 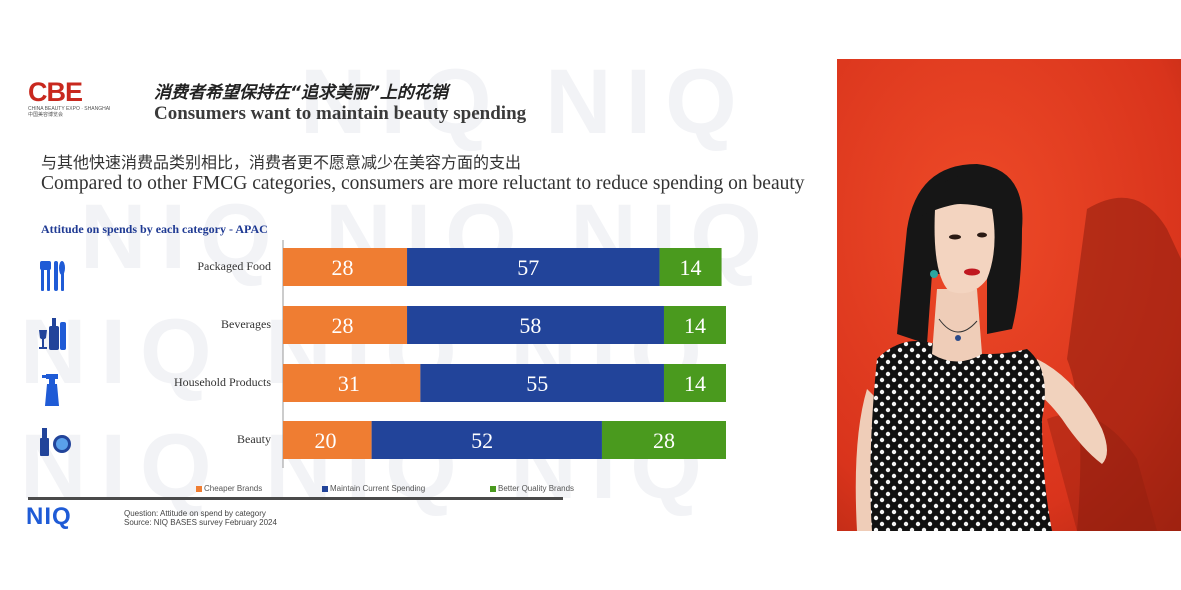 I want to click on legend-item-cheaper-brands: Cheaper Brands, so click(x=229, y=488).